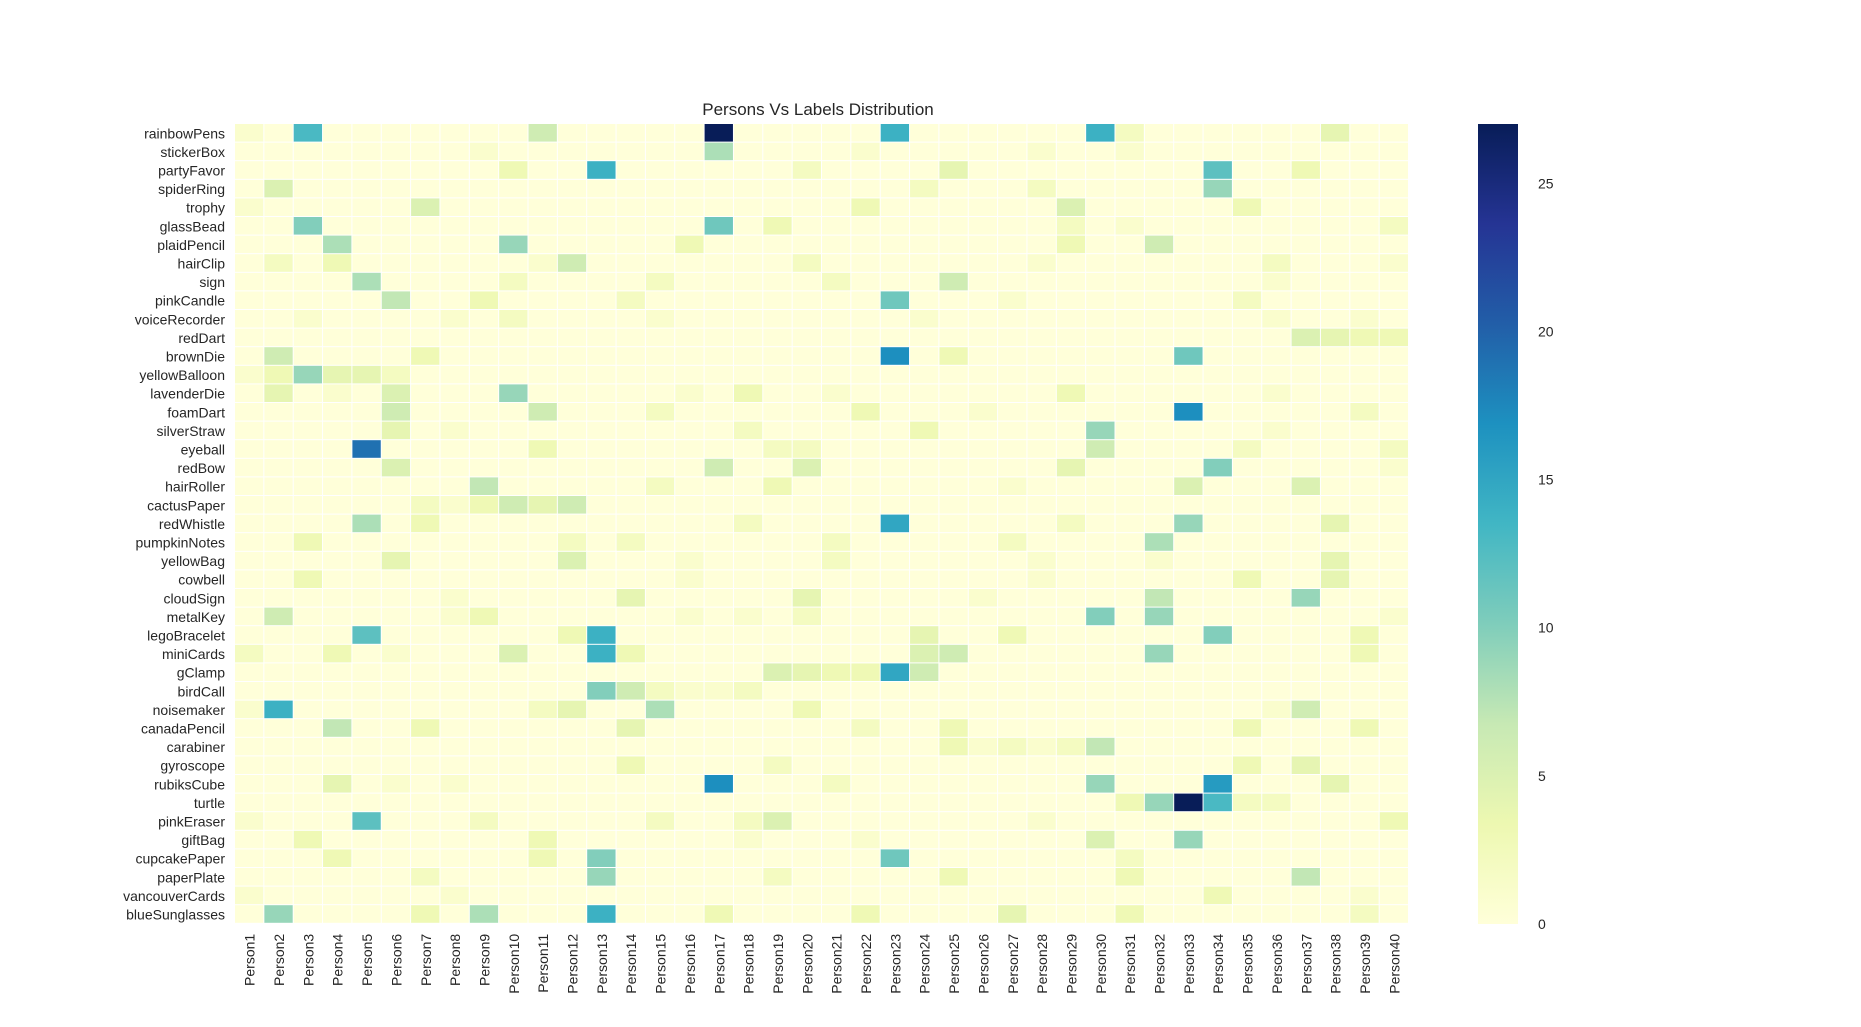 This screenshot has width=1861, height=1027. Describe the element at coordinates (196, 617) in the screenshot. I see `y-tick-label: metalKey` at that location.